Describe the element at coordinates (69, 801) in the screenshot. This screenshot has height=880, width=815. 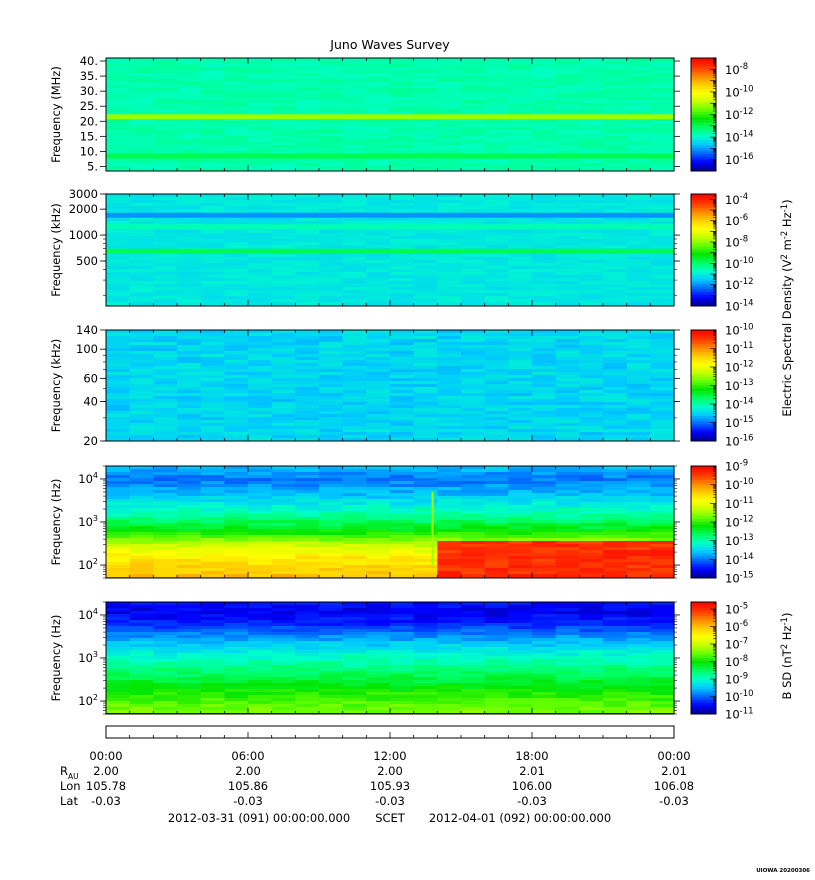
I see `ephemeris-row-label: Lat` at that location.